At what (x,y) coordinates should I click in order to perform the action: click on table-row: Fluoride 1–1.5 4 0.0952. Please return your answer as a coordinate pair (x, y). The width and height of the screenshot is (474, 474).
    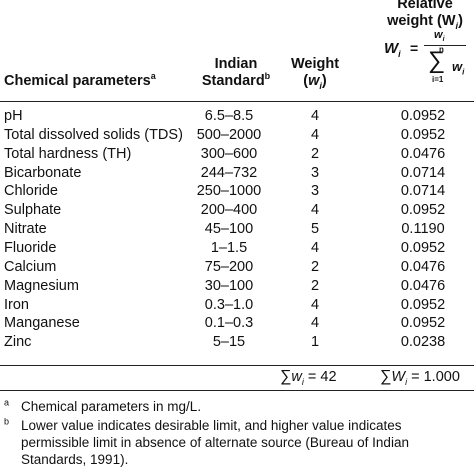
    Looking at the image, I should click on (237, 248).